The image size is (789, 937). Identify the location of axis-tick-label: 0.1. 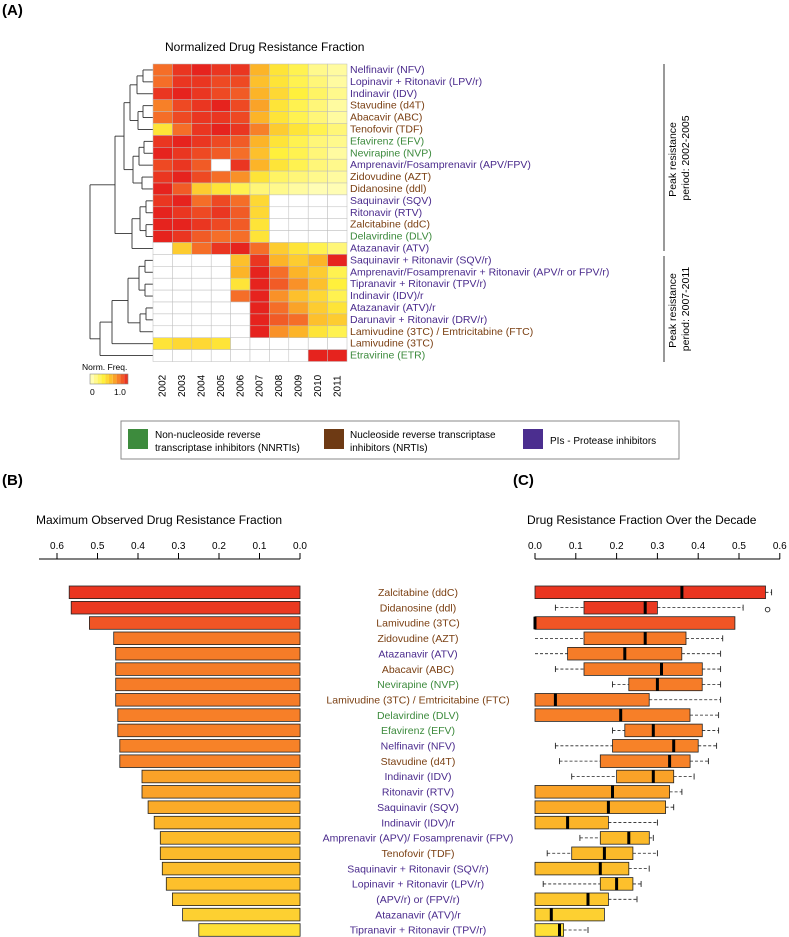
(576, 546).